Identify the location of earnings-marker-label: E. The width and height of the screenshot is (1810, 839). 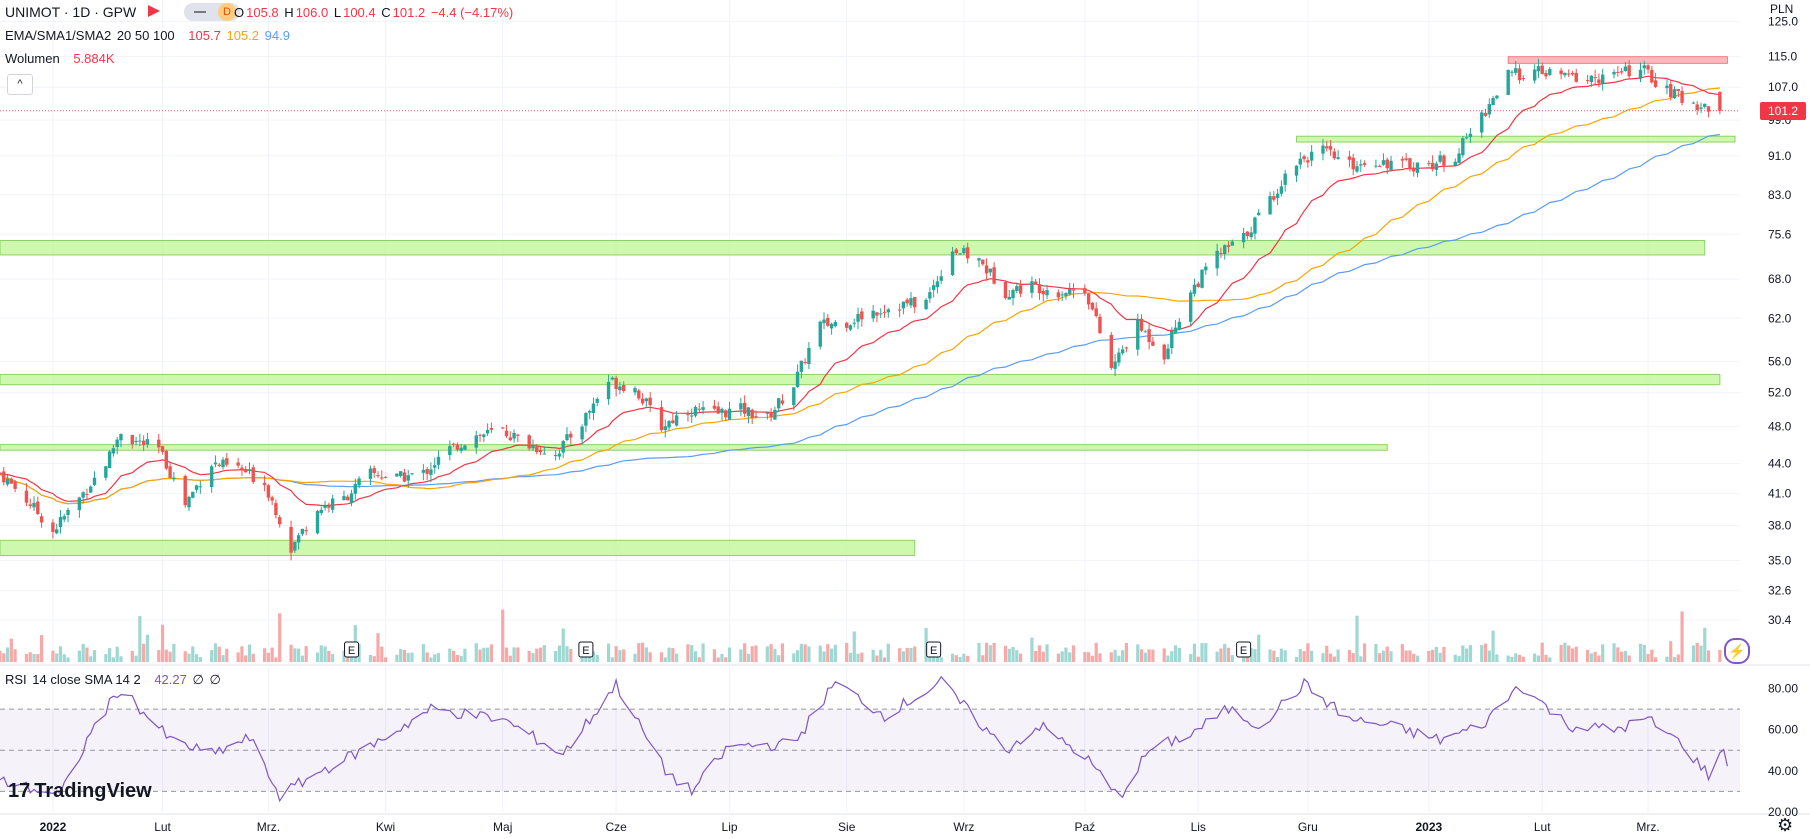
(585, 651).